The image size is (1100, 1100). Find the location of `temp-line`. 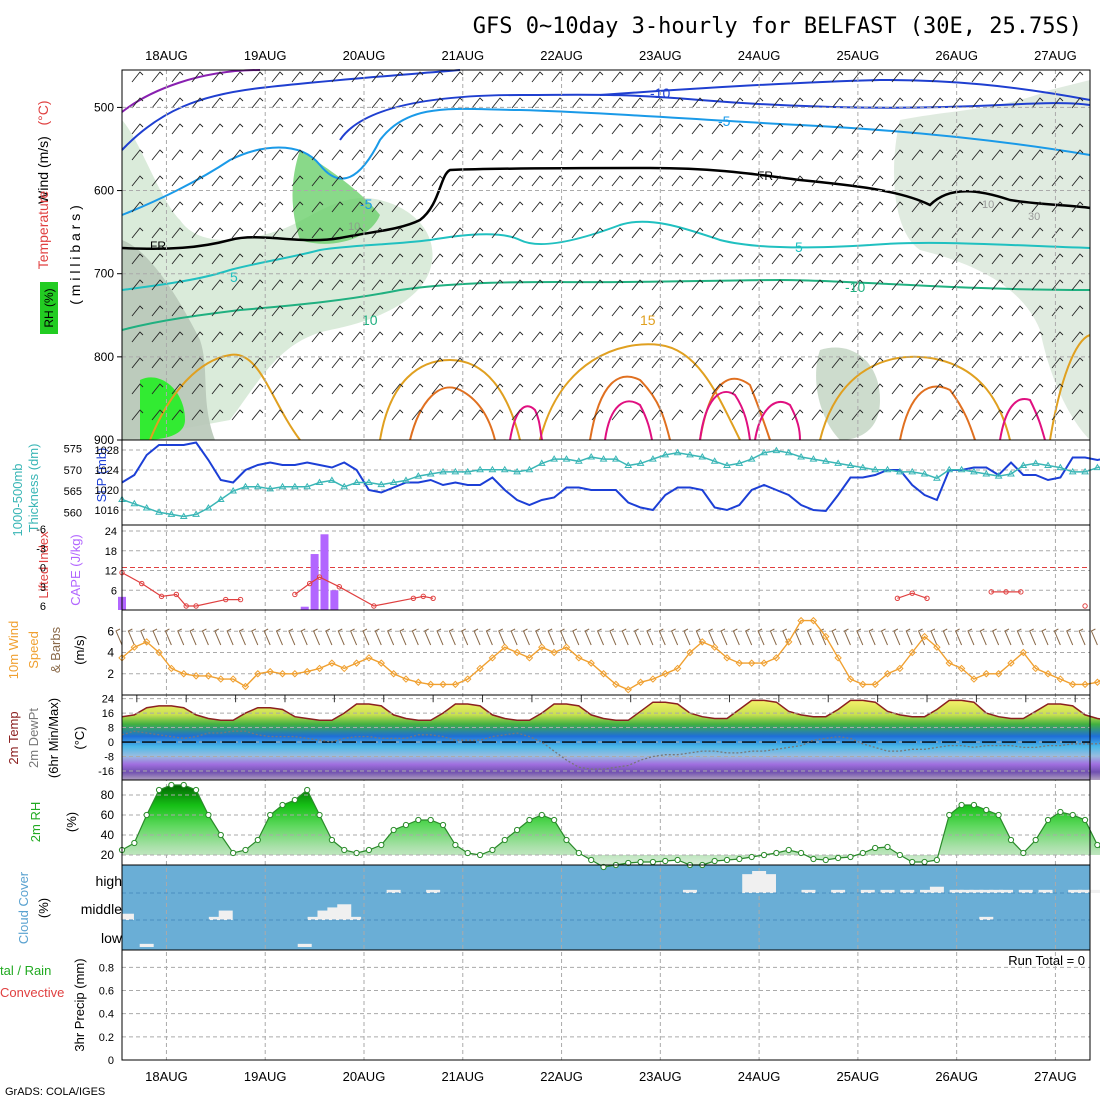

temp-line is located at coordinates (610, 710).